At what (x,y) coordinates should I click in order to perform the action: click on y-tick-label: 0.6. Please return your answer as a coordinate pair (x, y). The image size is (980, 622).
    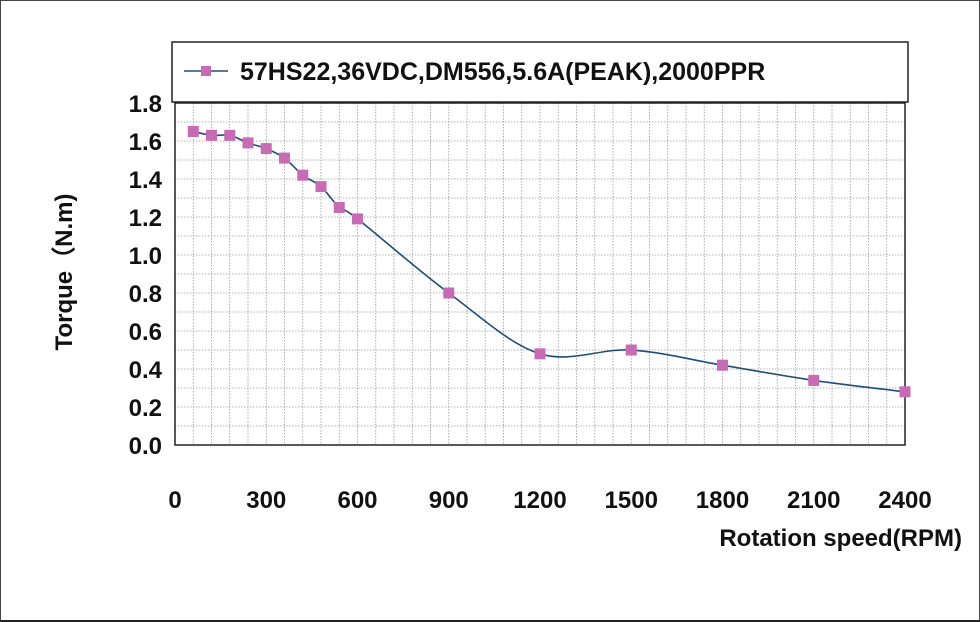
    Looking at the image, I should click on (145, 332).